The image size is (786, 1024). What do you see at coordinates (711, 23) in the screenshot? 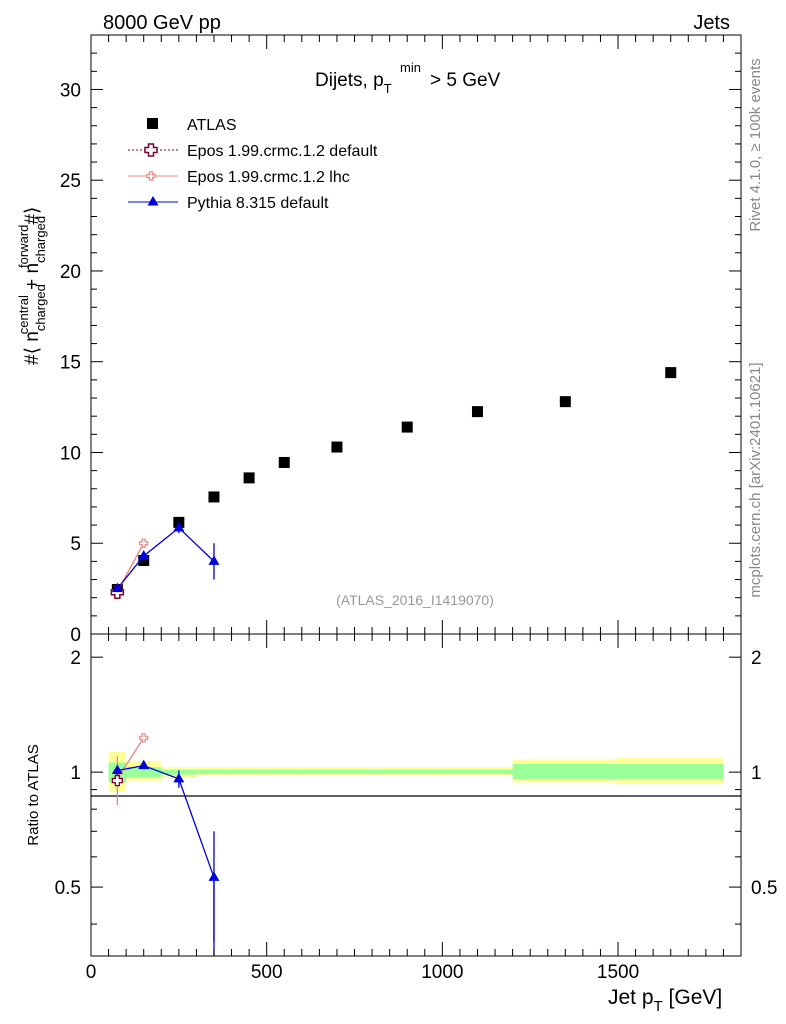
I see `header-jets-label: Jets` at bounding box center [711, 23].